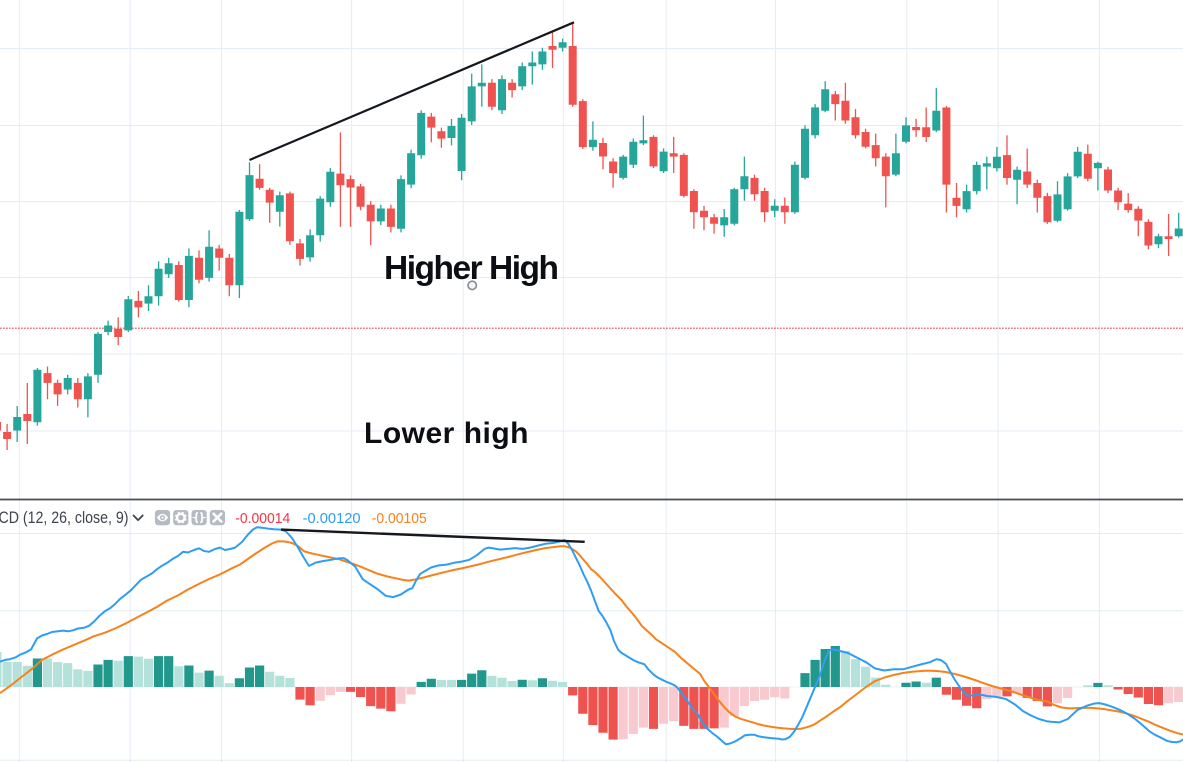  Describe the element at coordinates (262, 518) in the screenshot. I see `svg-text: -0.00014` at that location.